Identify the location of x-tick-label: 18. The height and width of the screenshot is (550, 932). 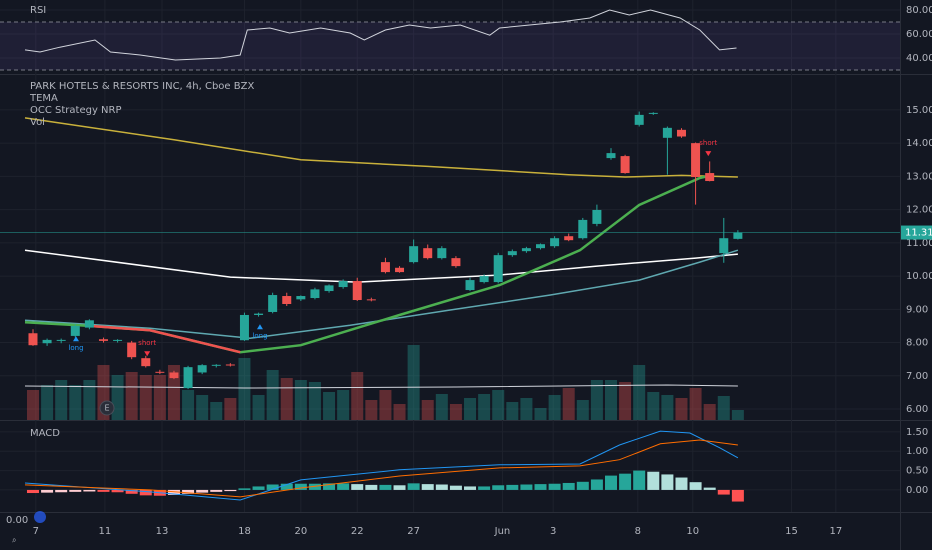
(244, 531).